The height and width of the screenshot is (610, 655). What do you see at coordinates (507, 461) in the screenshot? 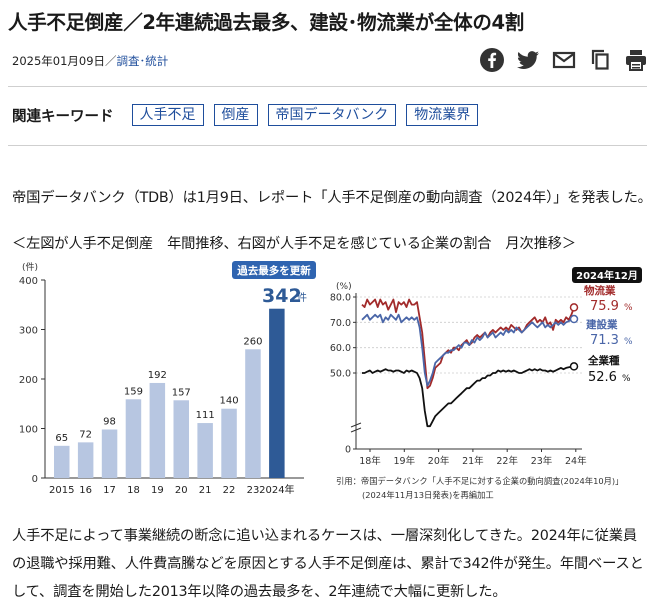
I see `line-x-tick-label: 22年` at bounding box center [507, 461].